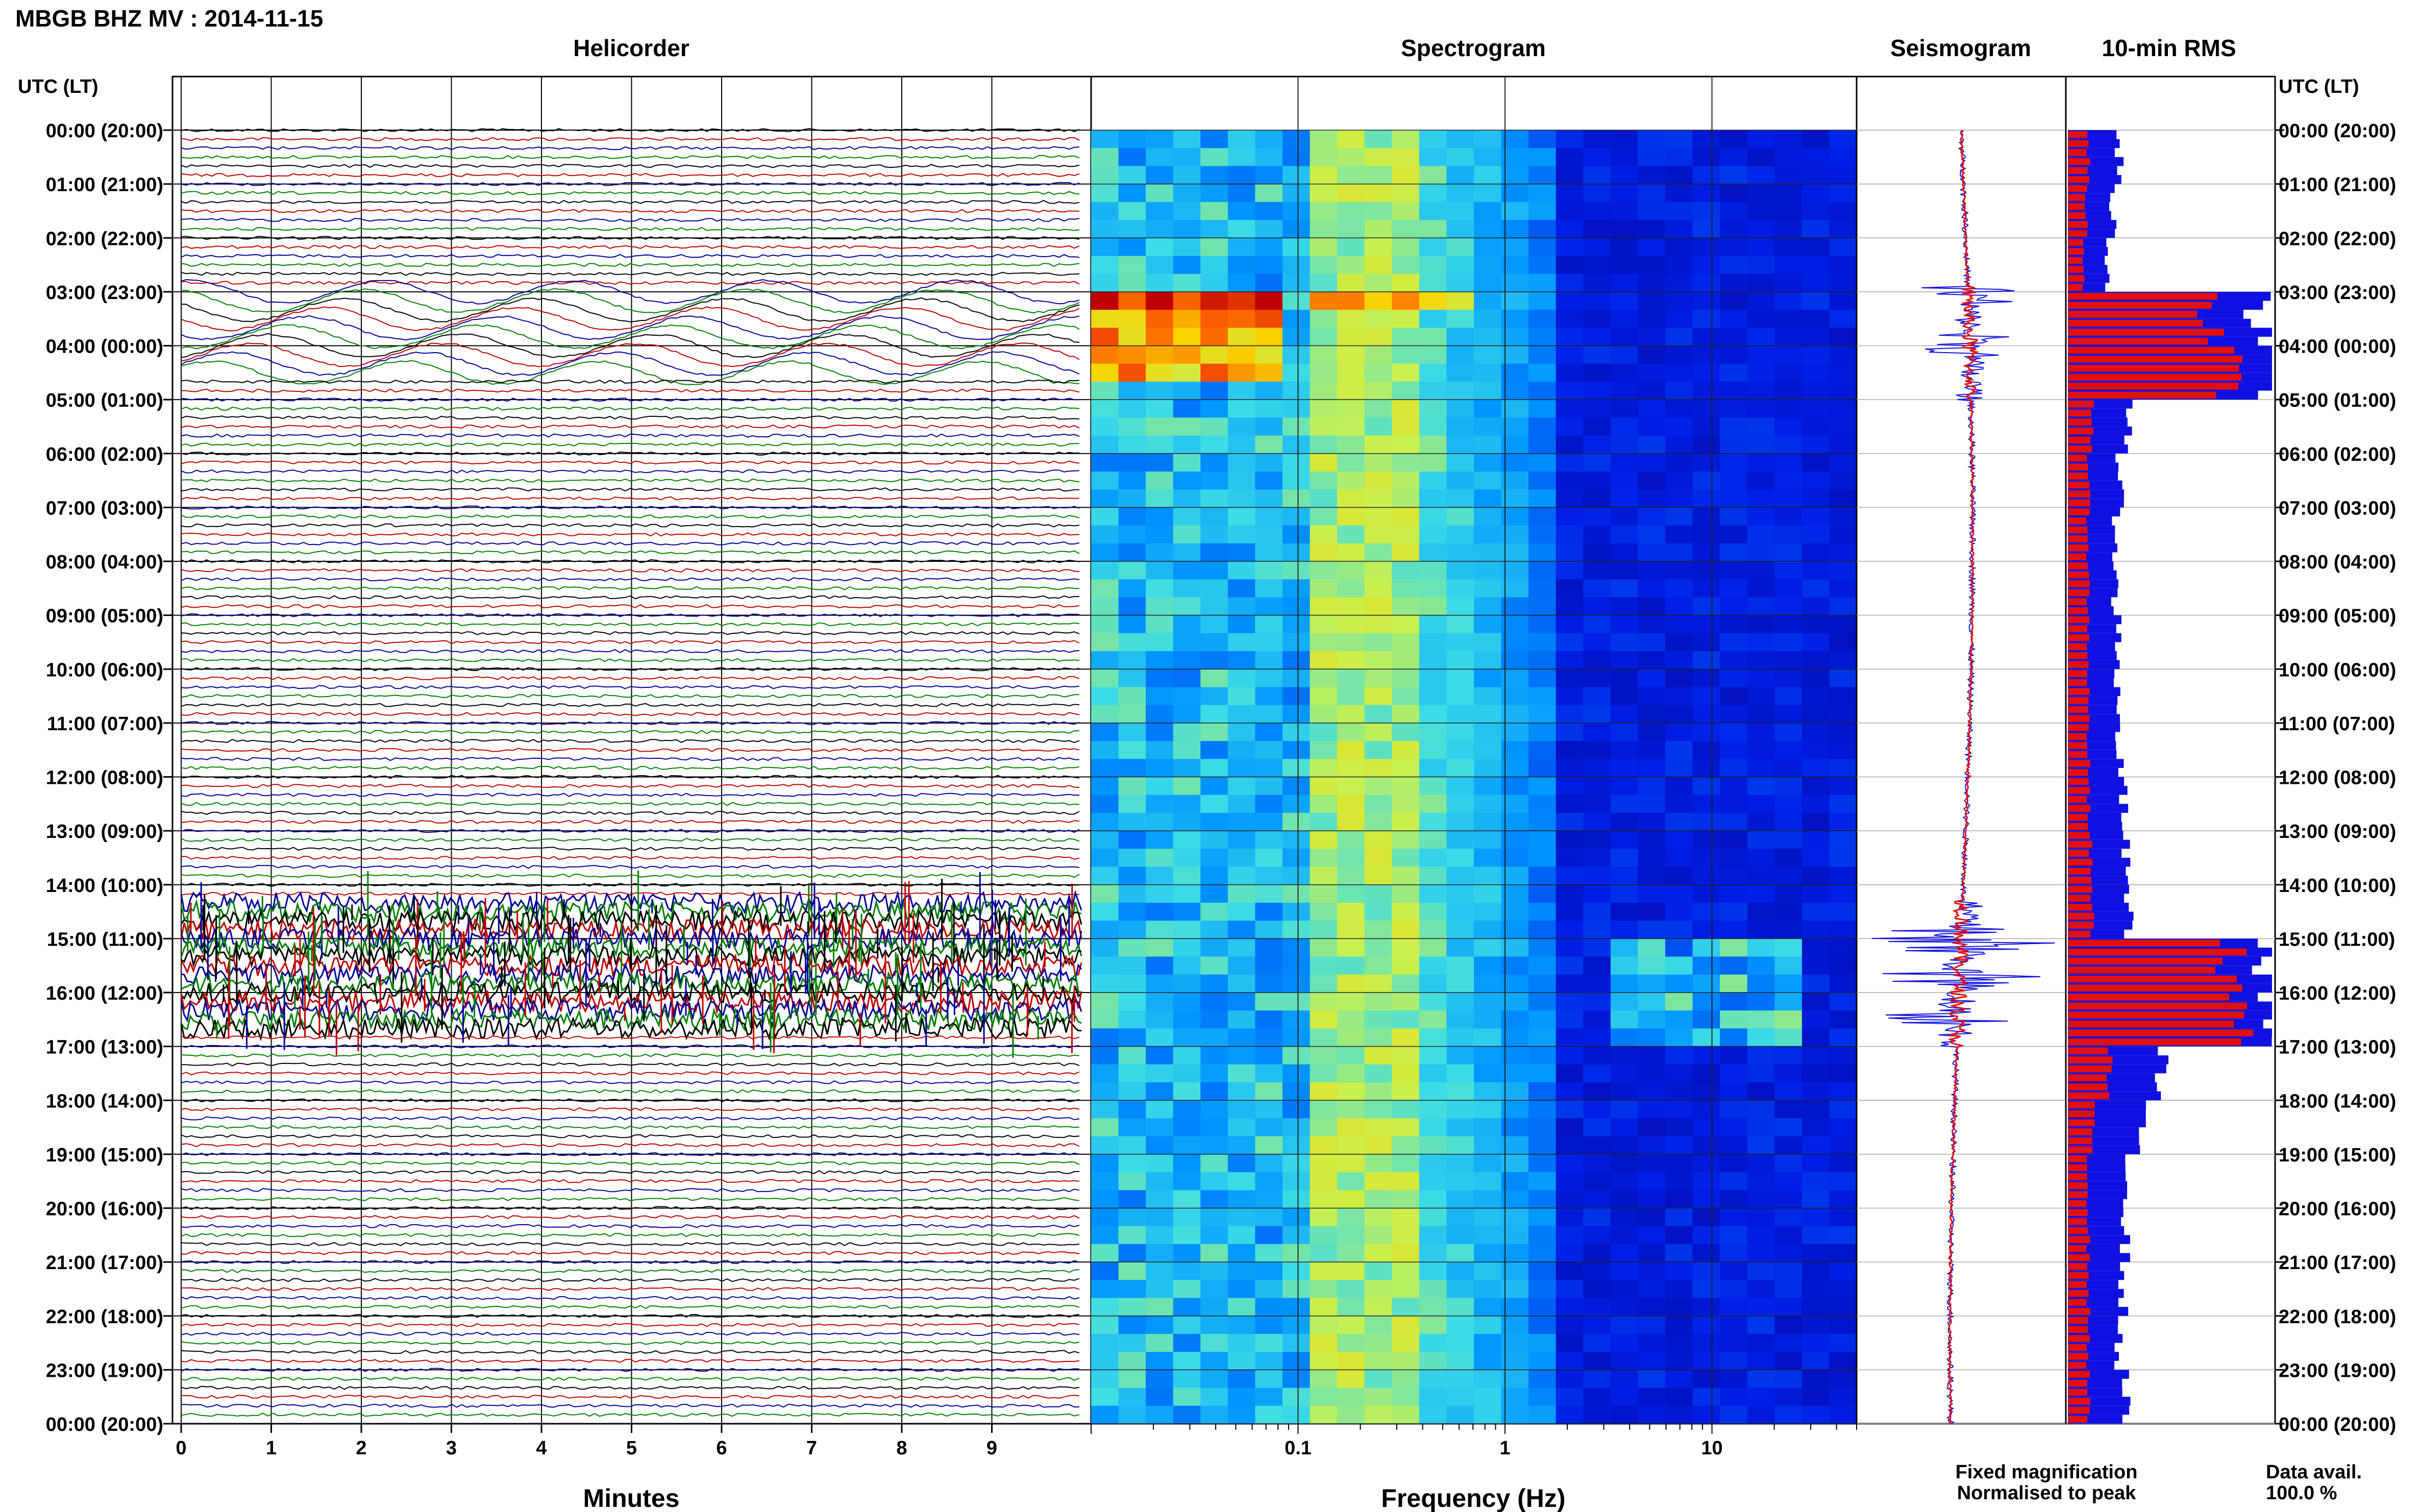  Describe the element at coordinates (2337, 1263) in the screenshot. I see `time-tick-right: 21:00 (17:00)` at that location.